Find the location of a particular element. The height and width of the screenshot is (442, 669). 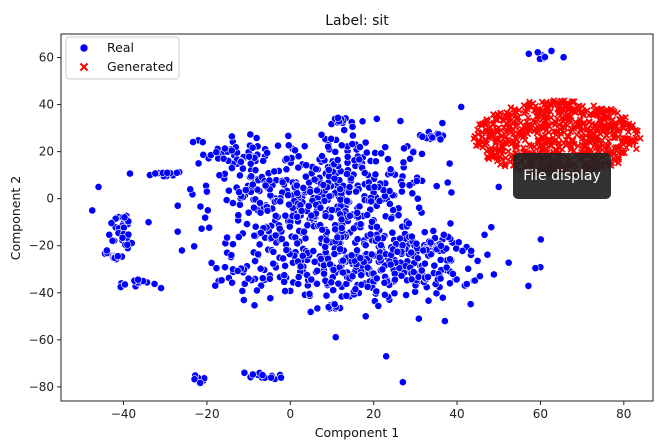

legend-real-label: Real is located at coordinates (120, 47).